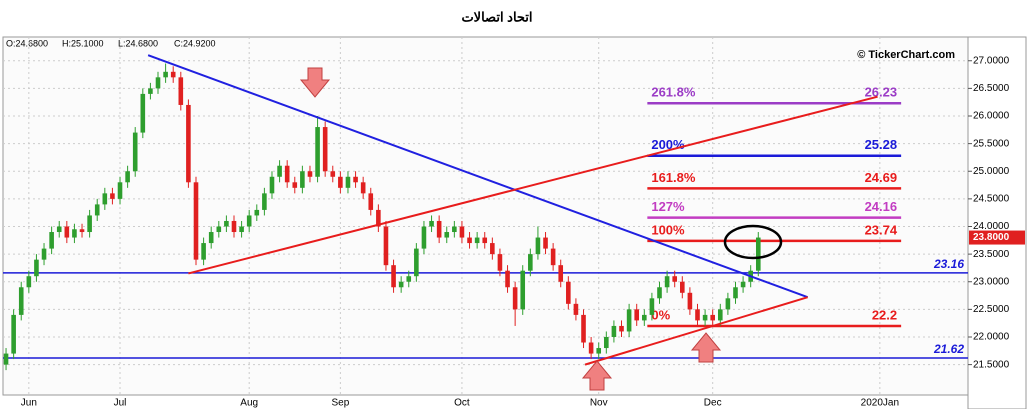  I want to click on x-tick-label: 2020Jan, so click(880, 403).